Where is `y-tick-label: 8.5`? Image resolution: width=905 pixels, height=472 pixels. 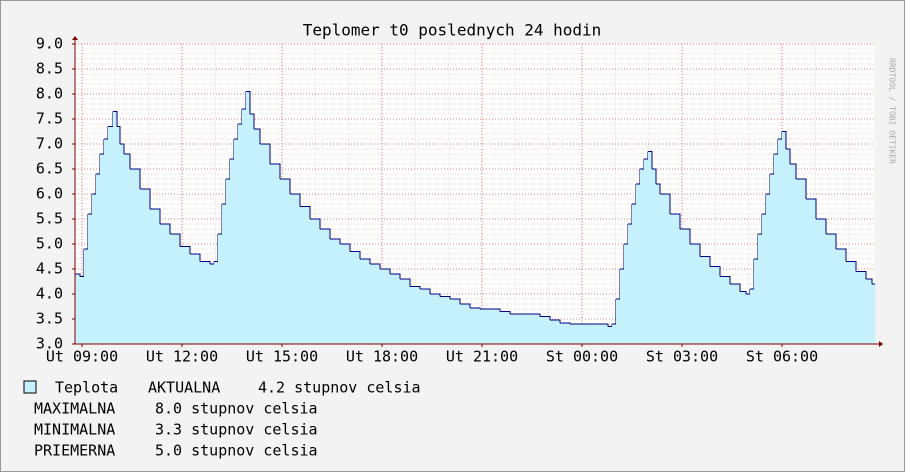 y-tick-label: 8.5 is located at coordinates (49, 69).